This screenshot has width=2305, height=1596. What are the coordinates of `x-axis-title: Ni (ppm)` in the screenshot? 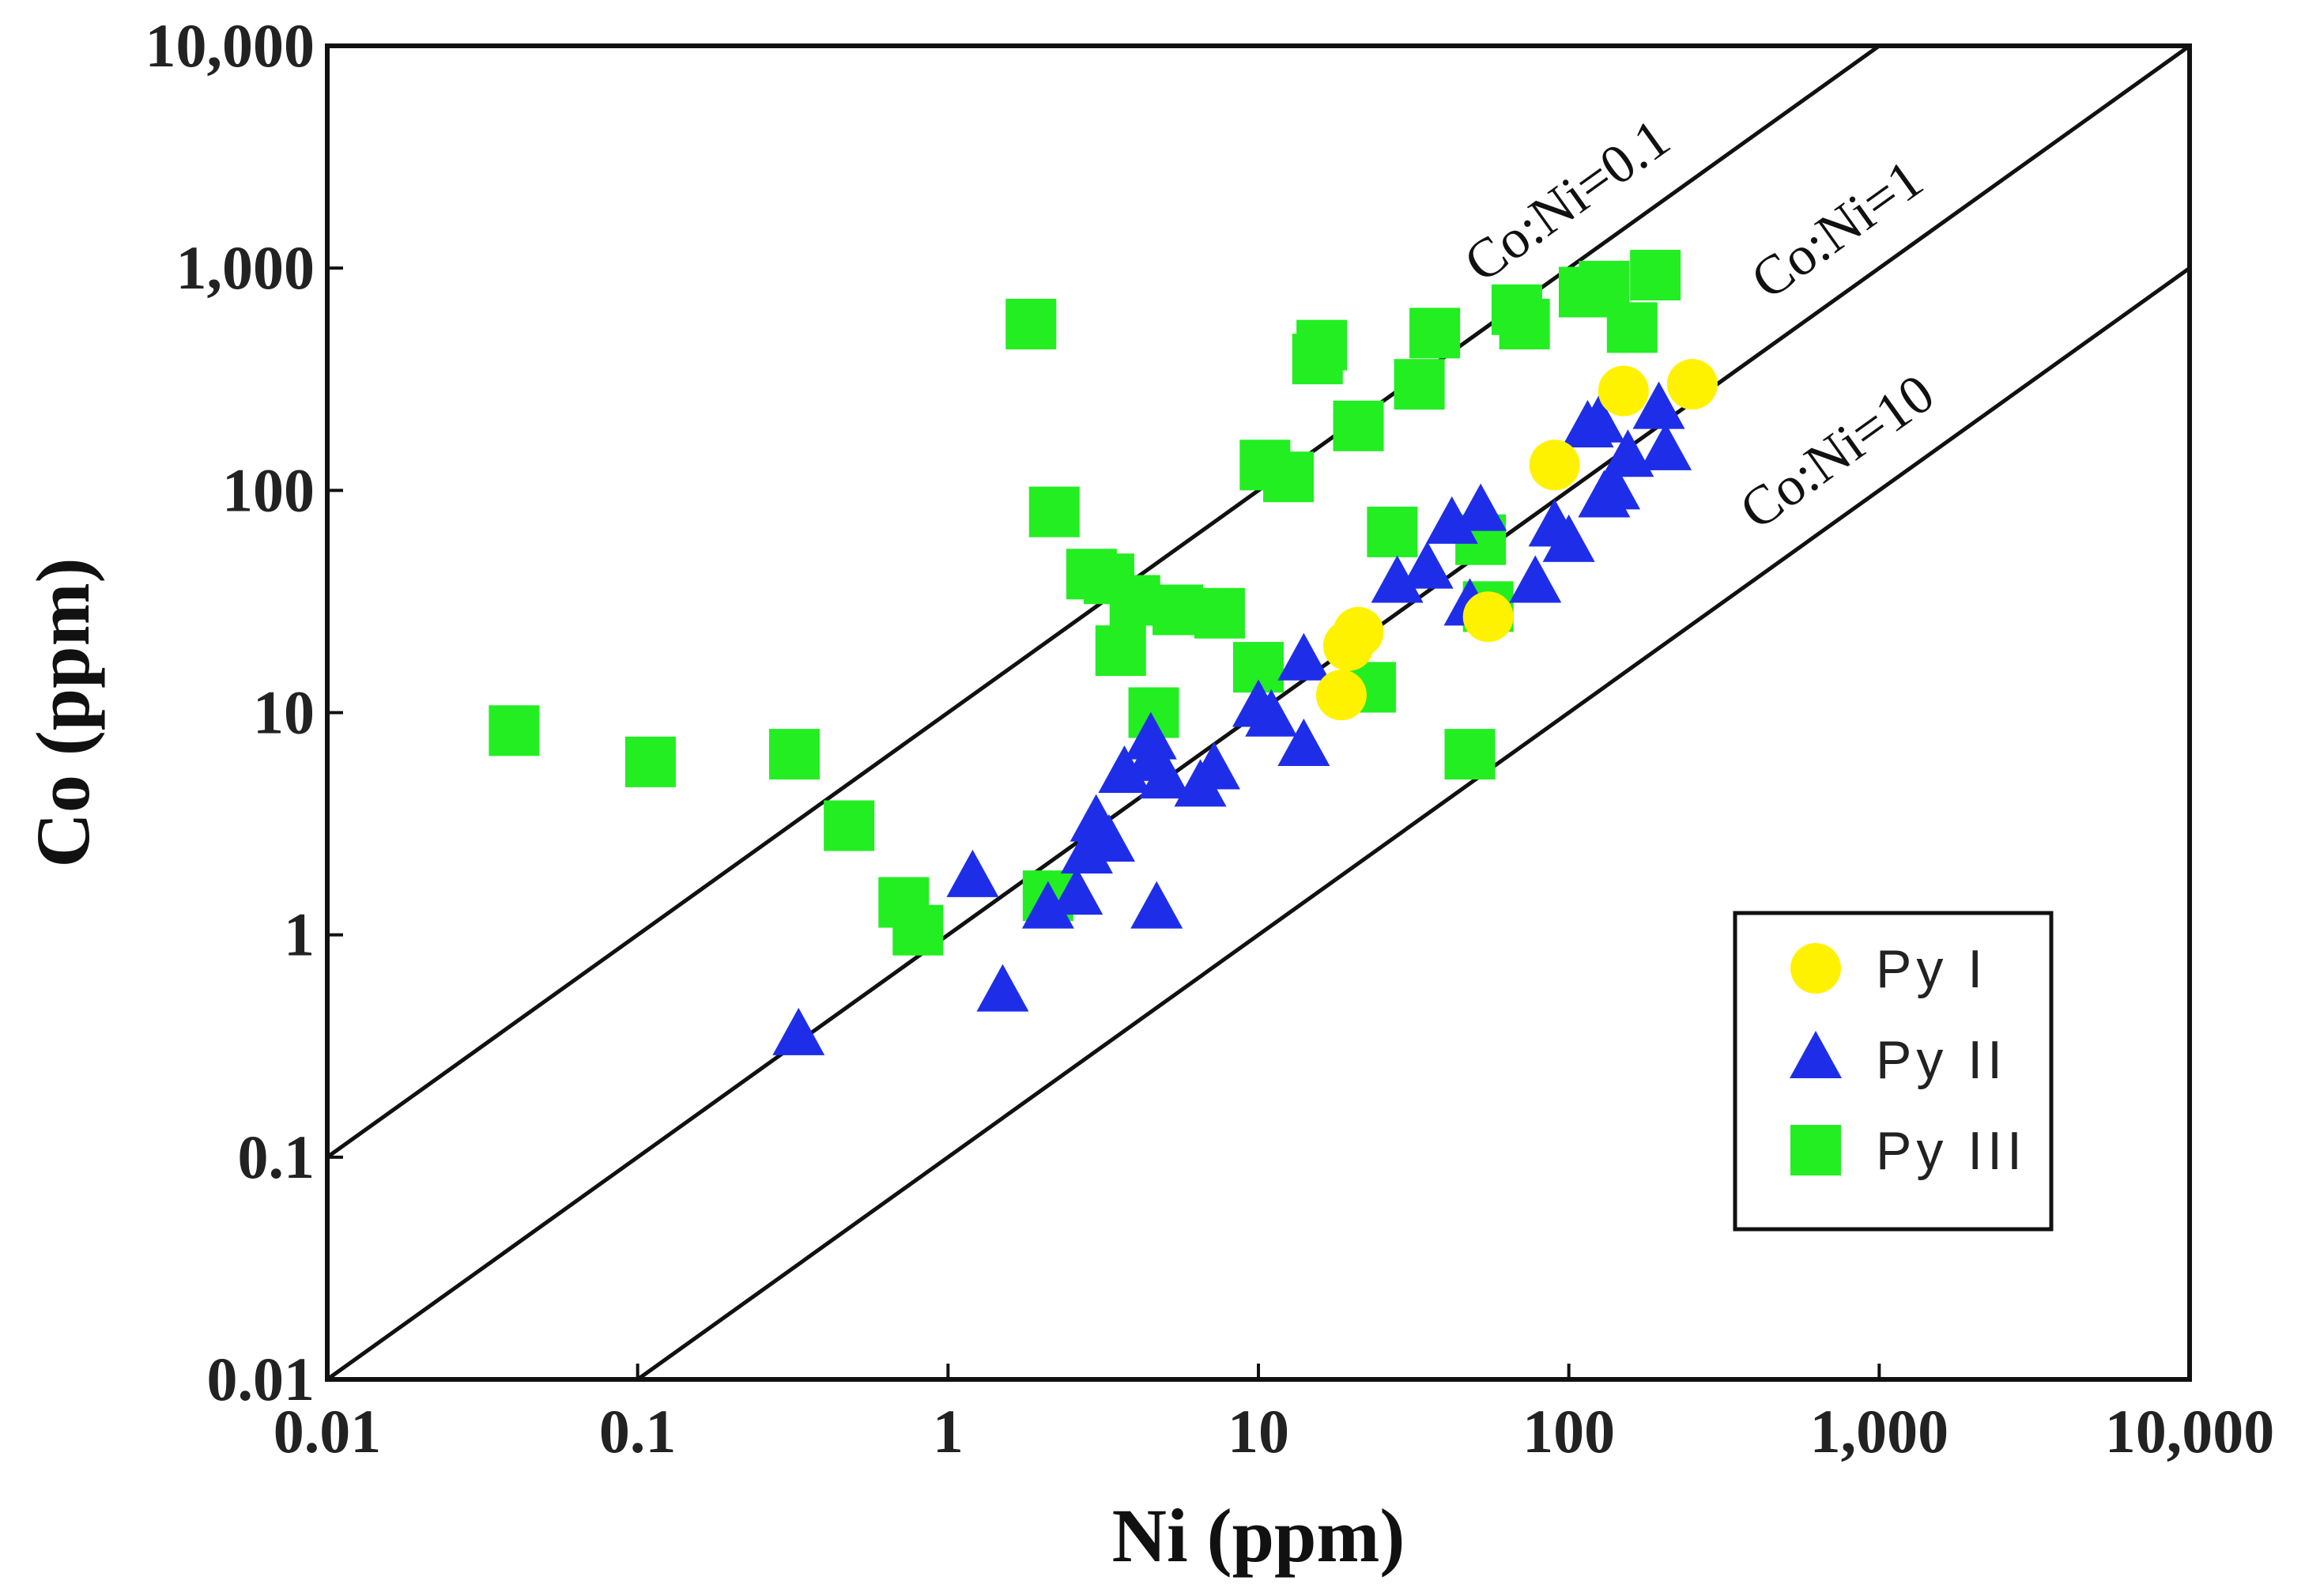 It's located at (1258, 1536).